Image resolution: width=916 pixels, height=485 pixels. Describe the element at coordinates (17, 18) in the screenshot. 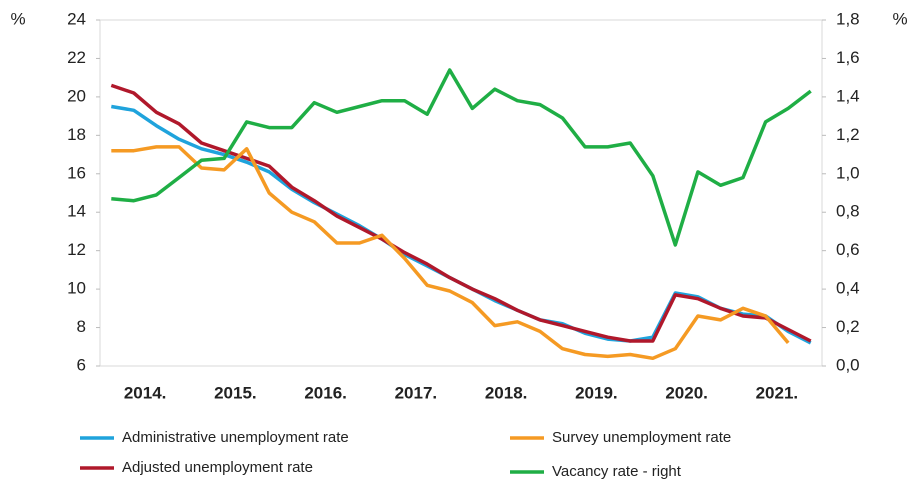

I see `y-axis-label: %` at that location.